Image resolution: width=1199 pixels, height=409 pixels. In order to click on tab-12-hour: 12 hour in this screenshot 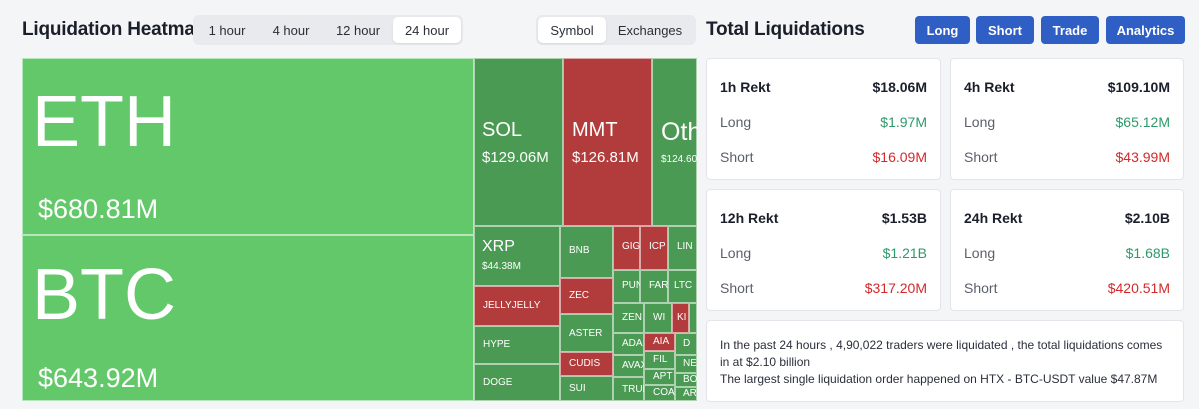, I will do `click(358, 30)`.